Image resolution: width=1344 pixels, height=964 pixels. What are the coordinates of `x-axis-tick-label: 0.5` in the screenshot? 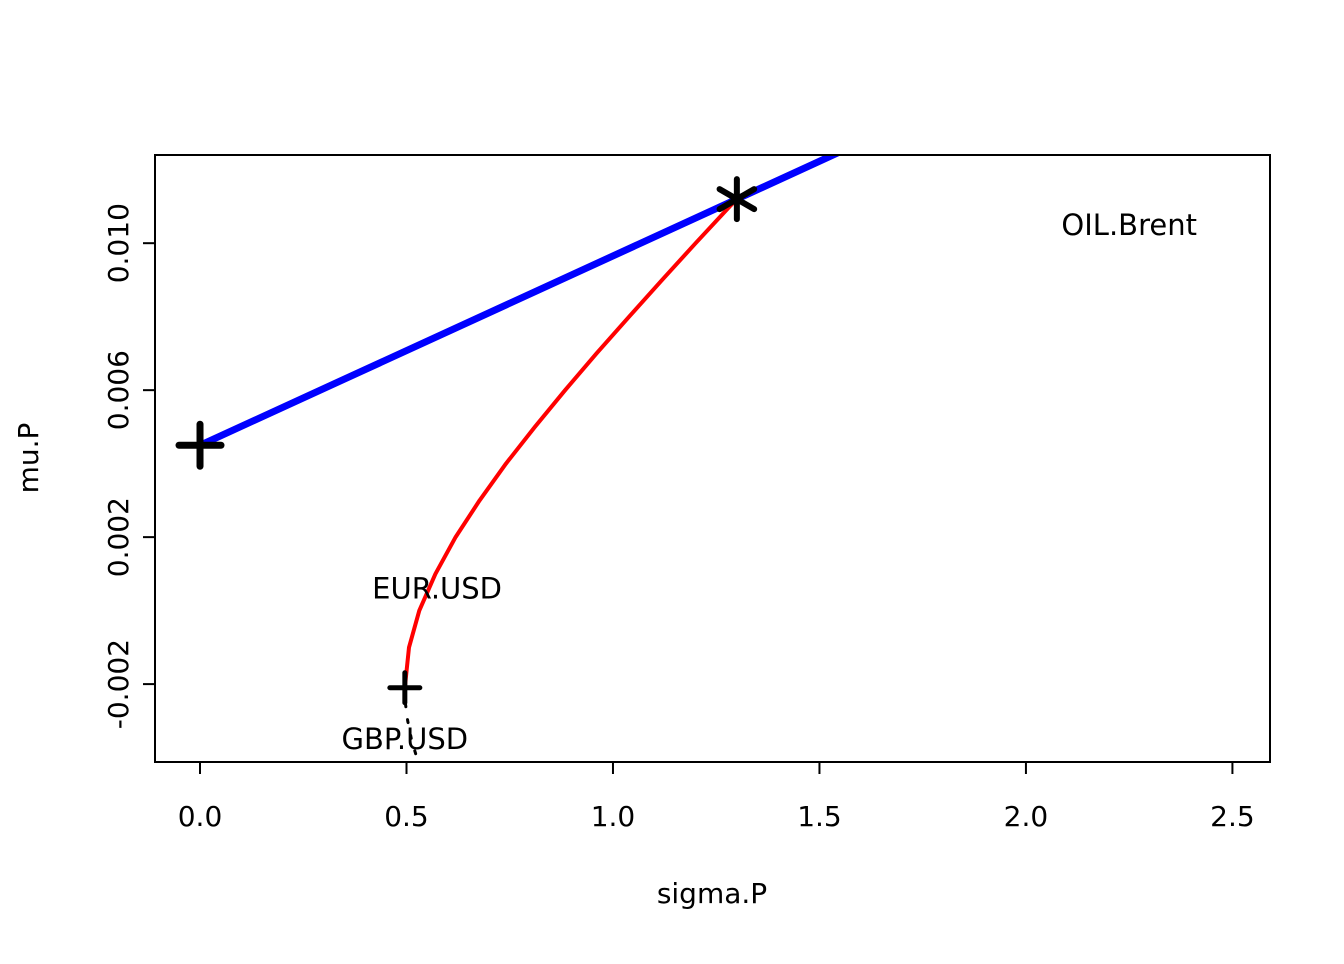 It's located at (406, 816).